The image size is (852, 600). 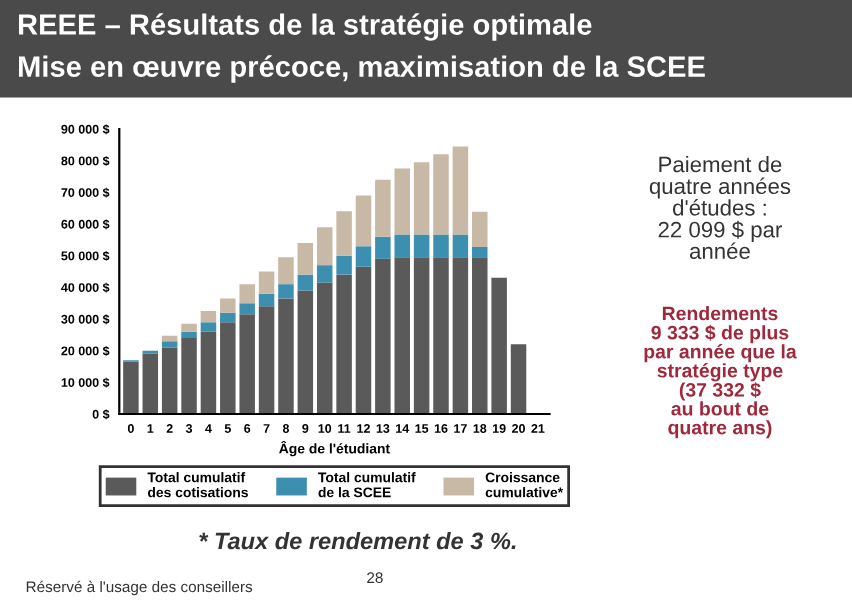 What do you see at coordinates (720, 372) in the screenshot?
I see `text: Rendements 9 333 $ de plus par année que la stratégie type (37 332 $ au bout de quatre ans)` at bounding box center [720, 372].